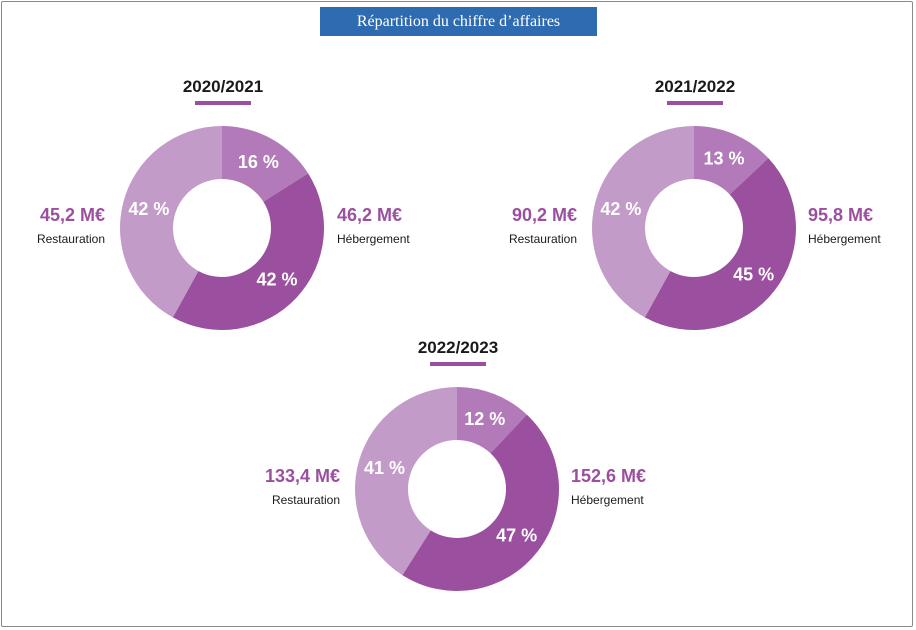 Image resolution: width=916 pixels, height=630 pixels. I want to click on year-underline-2021-2022, so click(695, 103).